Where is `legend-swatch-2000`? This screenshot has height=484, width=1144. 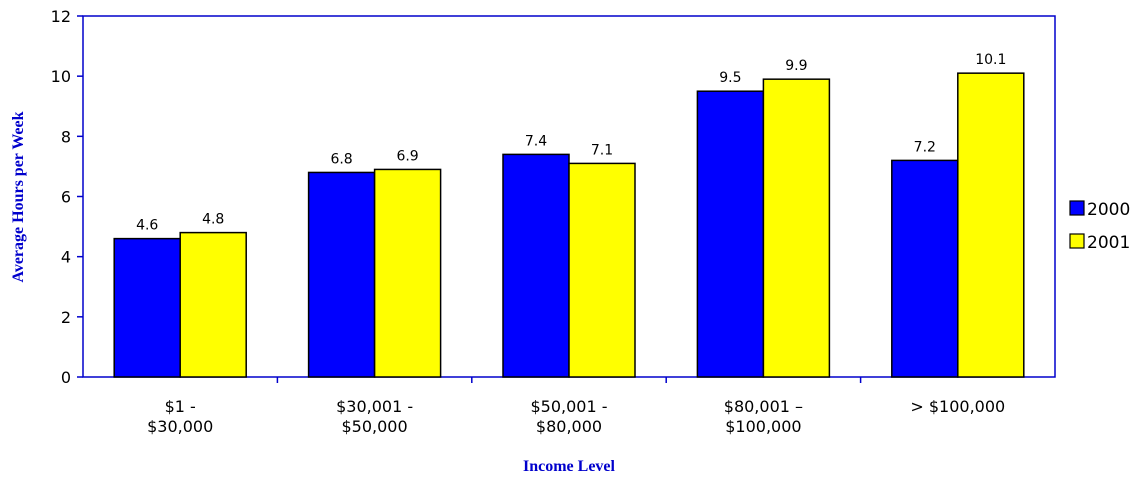 legend-swatch-2000 is located at coordinates (1077, 208).